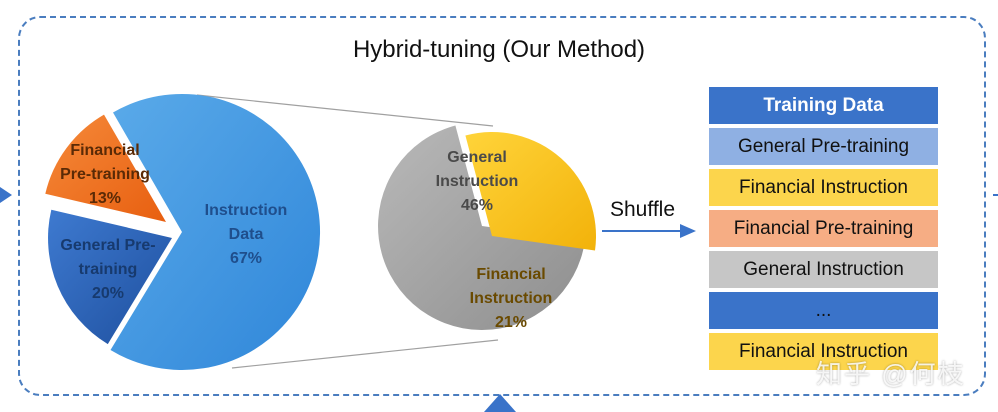 Image resolution: width=998 pixels, height=412 pixels. I want to click on connector-line-bottom, so click(365, 354).